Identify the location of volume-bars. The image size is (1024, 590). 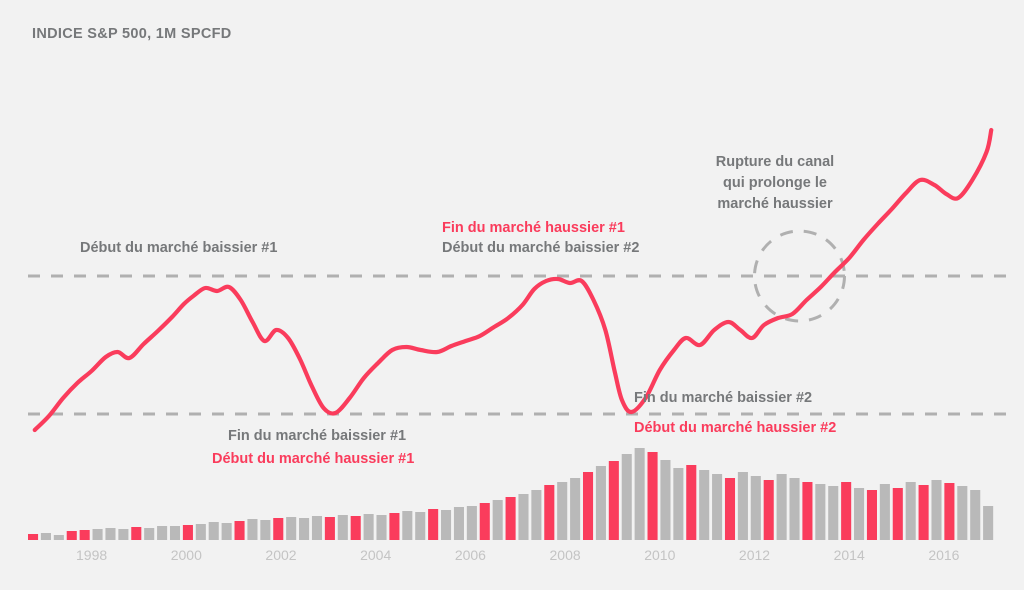
(511, 494).